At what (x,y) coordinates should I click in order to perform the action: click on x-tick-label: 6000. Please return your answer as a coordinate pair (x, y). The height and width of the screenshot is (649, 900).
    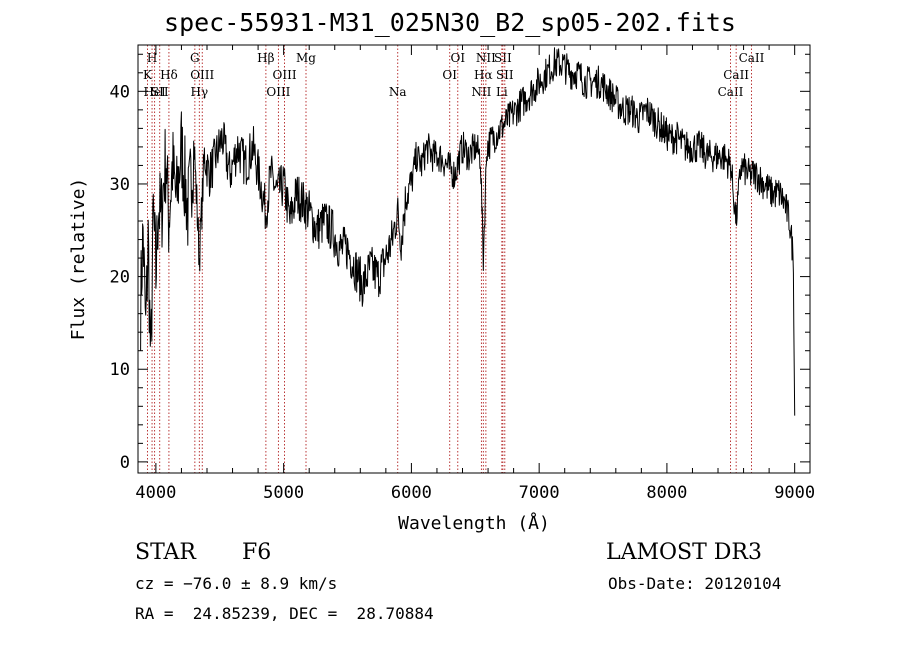
    Looking at the image, I should click on (411, 493).